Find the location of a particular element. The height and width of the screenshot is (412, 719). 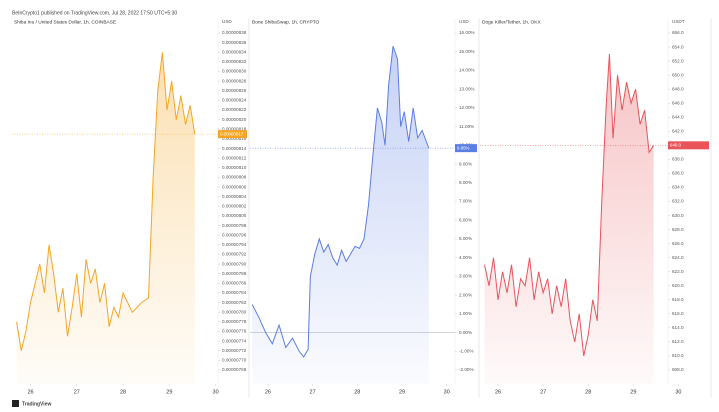

y-tick-label: 0.00000816 is located at coordinates (234, 138).